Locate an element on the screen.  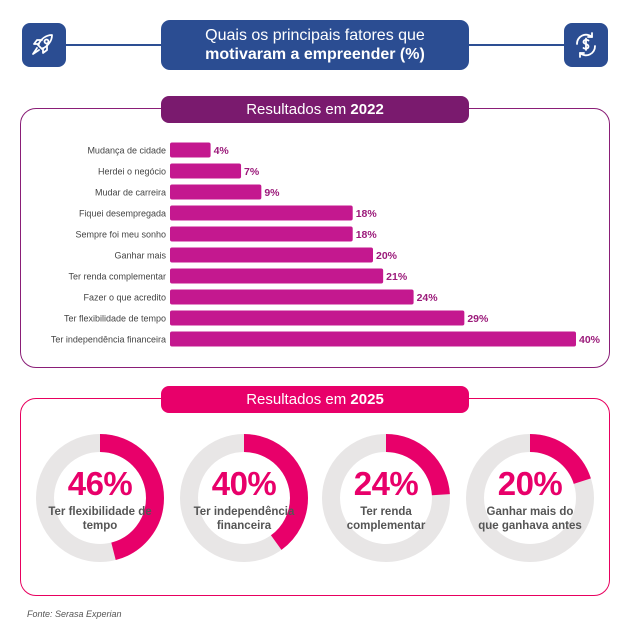
rocket-icon is located at coordinates (42, 44).